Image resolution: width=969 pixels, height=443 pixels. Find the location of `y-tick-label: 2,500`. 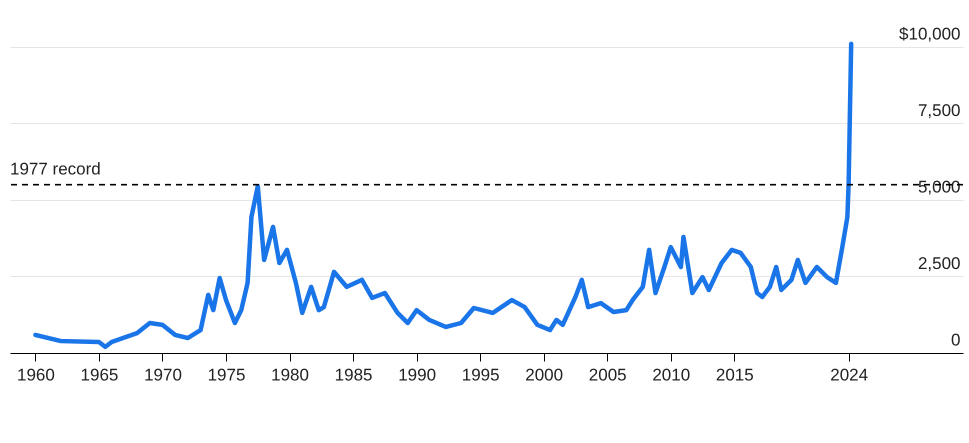

y-tick-label: 2,500 is located at coordinates (939, 263).